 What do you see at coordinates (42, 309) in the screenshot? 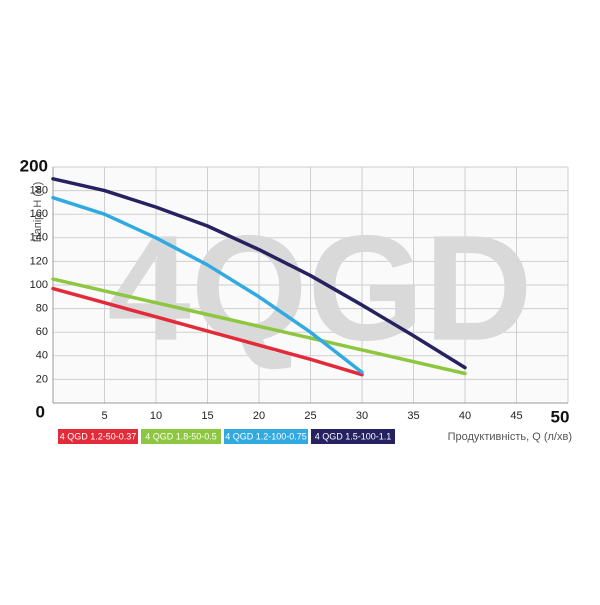
I see `y-tick-label: 80` at bounding box center [42, 309].